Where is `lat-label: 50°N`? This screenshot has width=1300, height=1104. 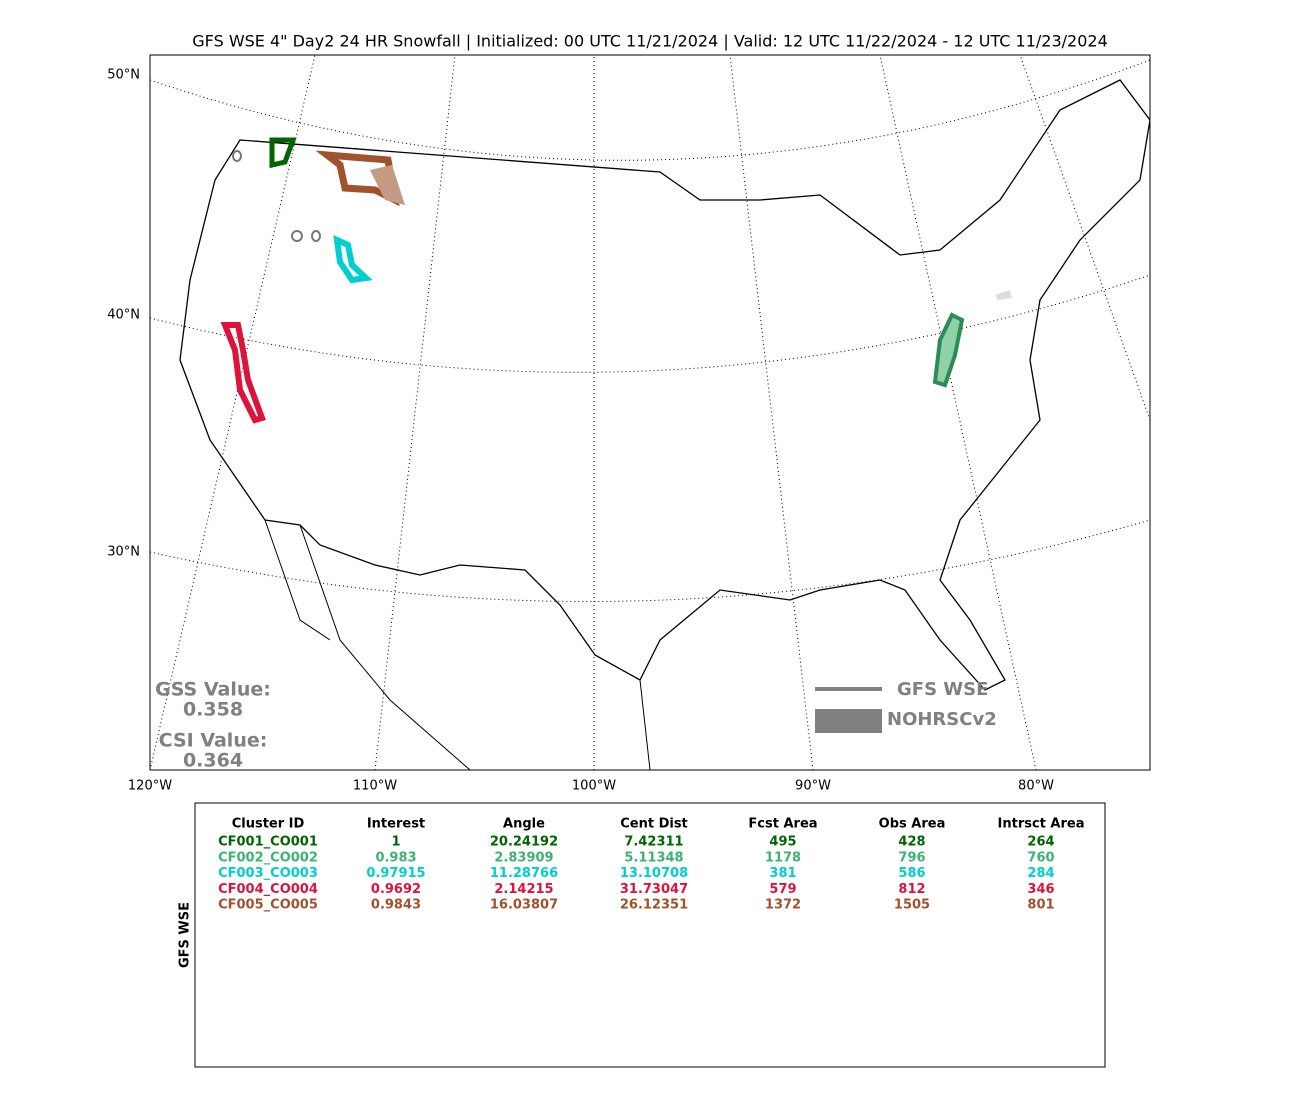 lat-label: 50°N is located at coordinates (123, 75).